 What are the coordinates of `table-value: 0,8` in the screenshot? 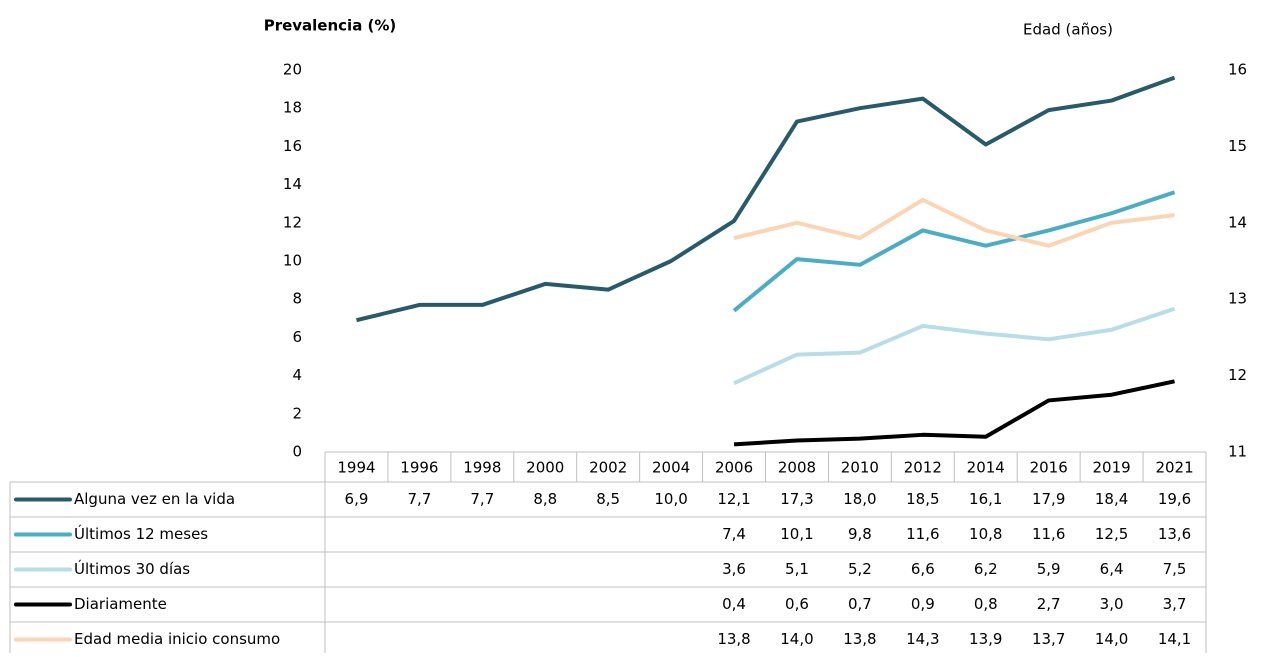 It's located at (986, 604).